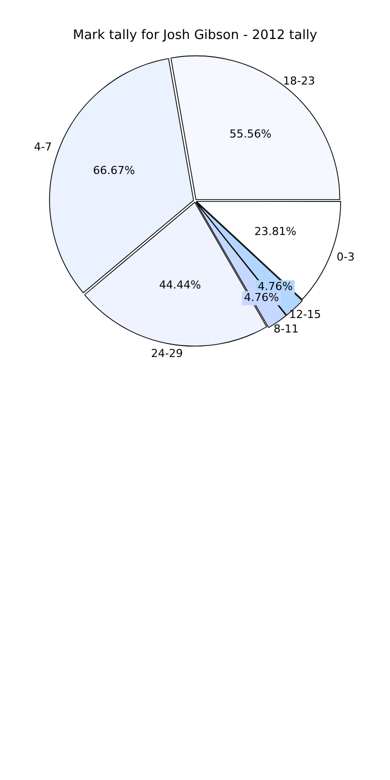 This screenshot has width=390, height=780. What do you see at coordinates (275, 231) in the screenshot?
I see `data-label: 23.81%` at bounding box center [275, 231].